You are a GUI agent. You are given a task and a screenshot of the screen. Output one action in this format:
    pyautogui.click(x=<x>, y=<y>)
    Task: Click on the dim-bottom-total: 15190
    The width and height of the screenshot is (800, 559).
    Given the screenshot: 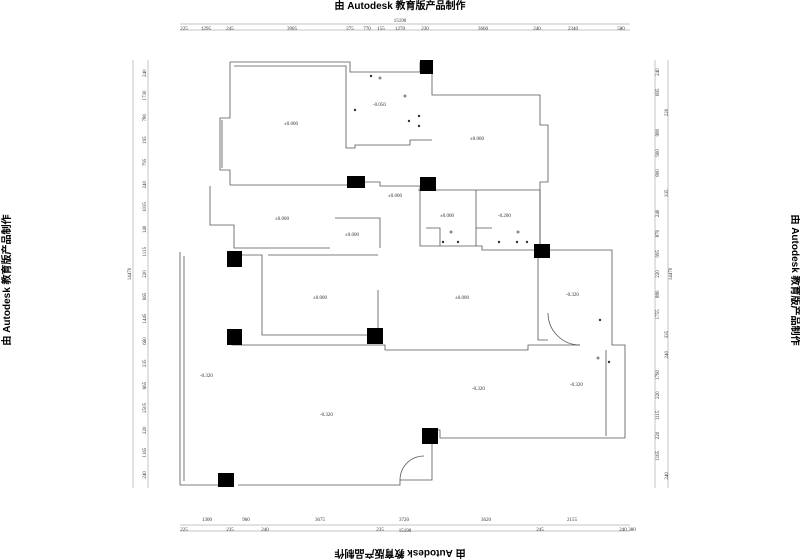 What is the action you would take?
    pyautogui.click(x=405, y=531)
    